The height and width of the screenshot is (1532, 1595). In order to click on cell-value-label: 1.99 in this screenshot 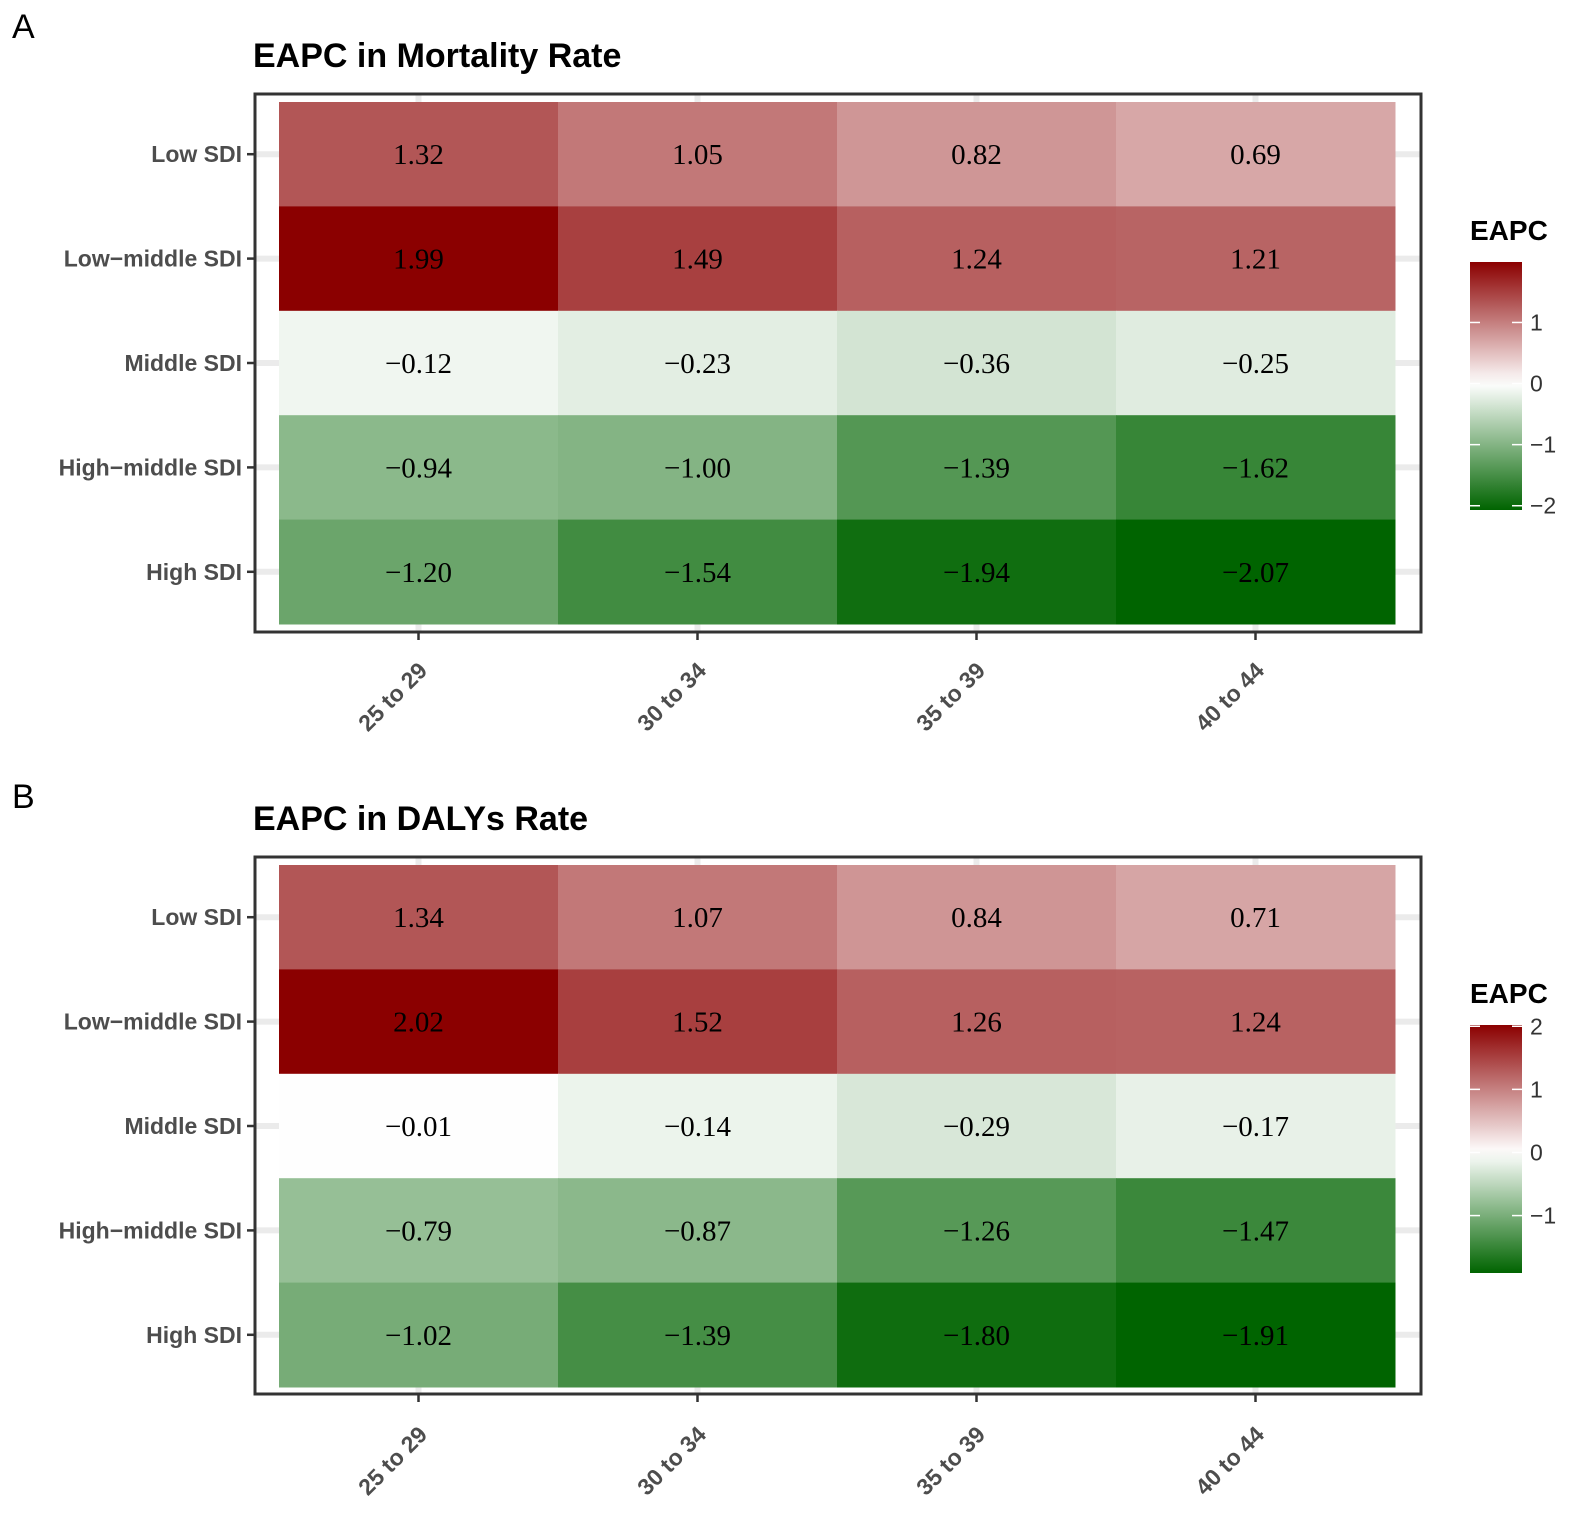, I will do `click(418, 260)`.